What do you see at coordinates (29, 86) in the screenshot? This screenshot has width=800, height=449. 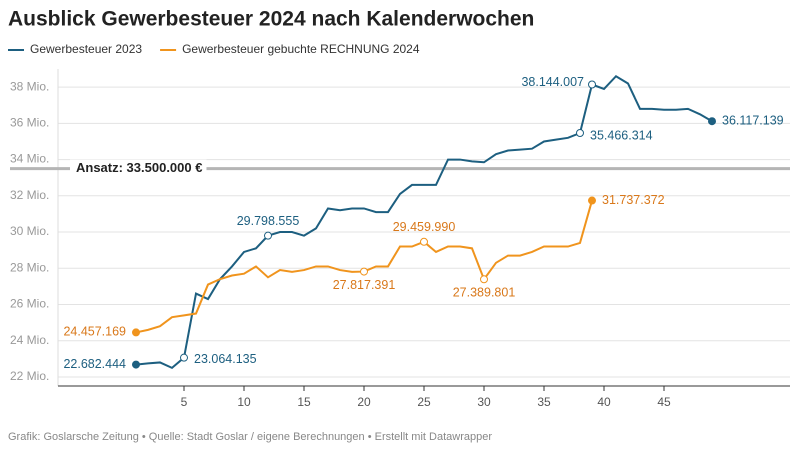 I see `y-tick-label: 38 Mio.` at bounding box center [29, 86].